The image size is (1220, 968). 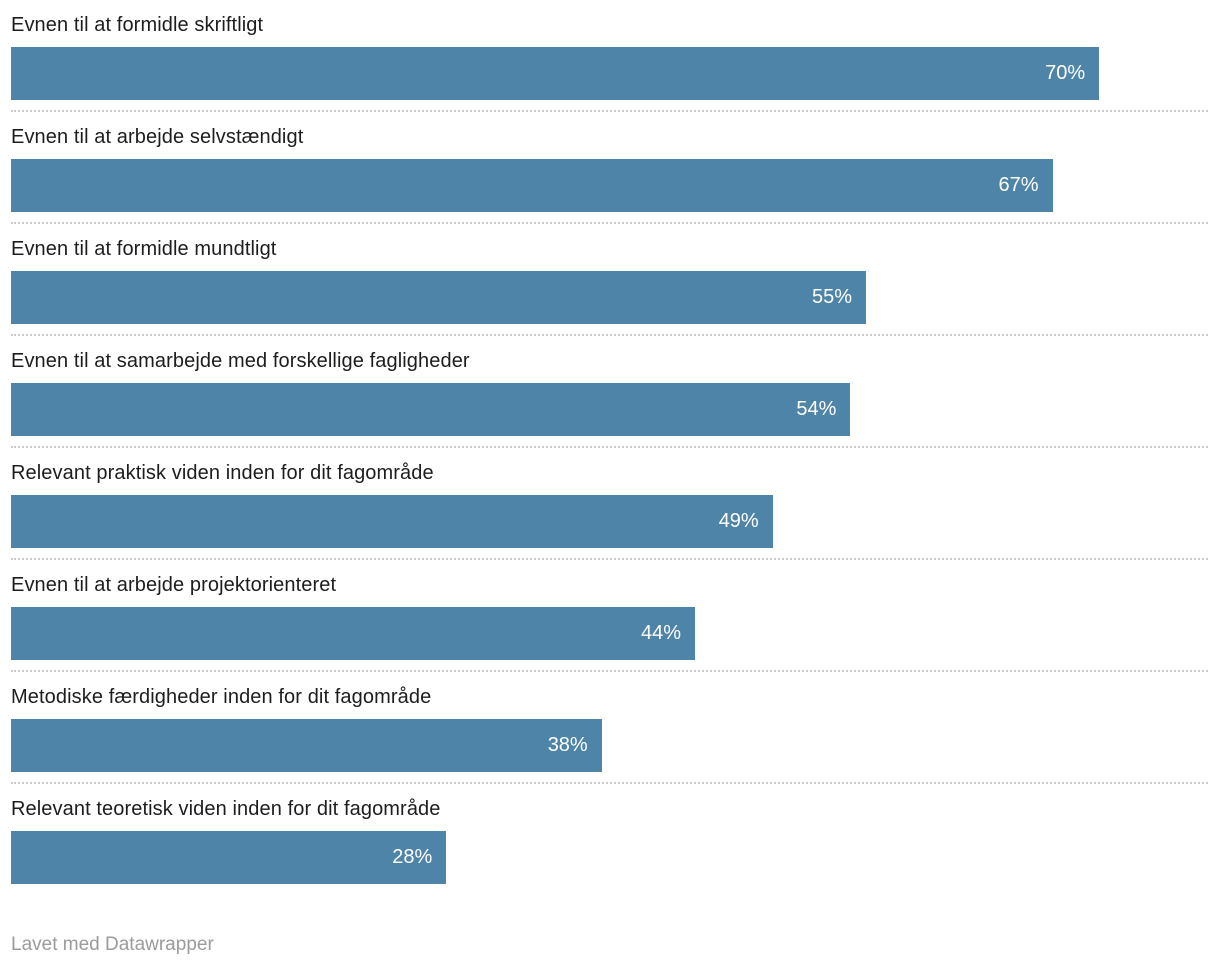 What do you see at coordinates (412, 857) in the screenshot?
I see `value-label: 28%` at bounding box center [412, 857].